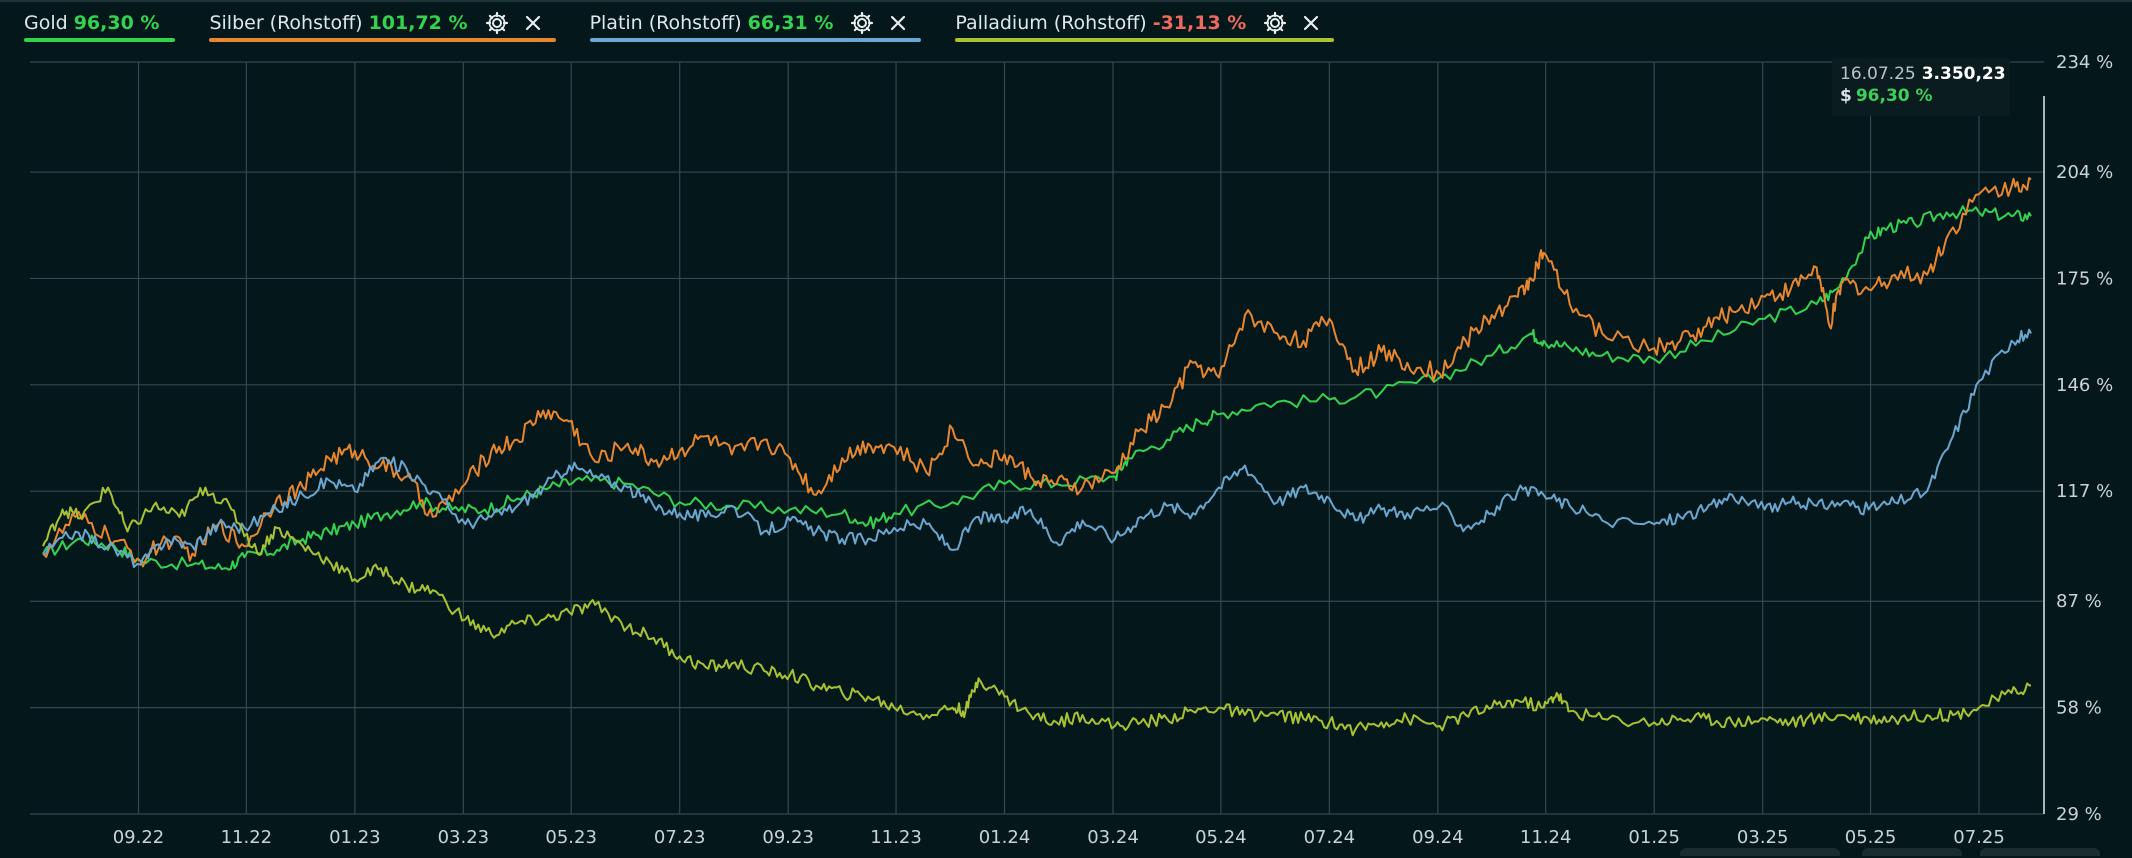 The height and width of the screenshot is (858, 2132). What do you see at coordinates (1846, 96) in the screenshot?
I see `tooltip-currency: $` at bounding box center [1846, 96].